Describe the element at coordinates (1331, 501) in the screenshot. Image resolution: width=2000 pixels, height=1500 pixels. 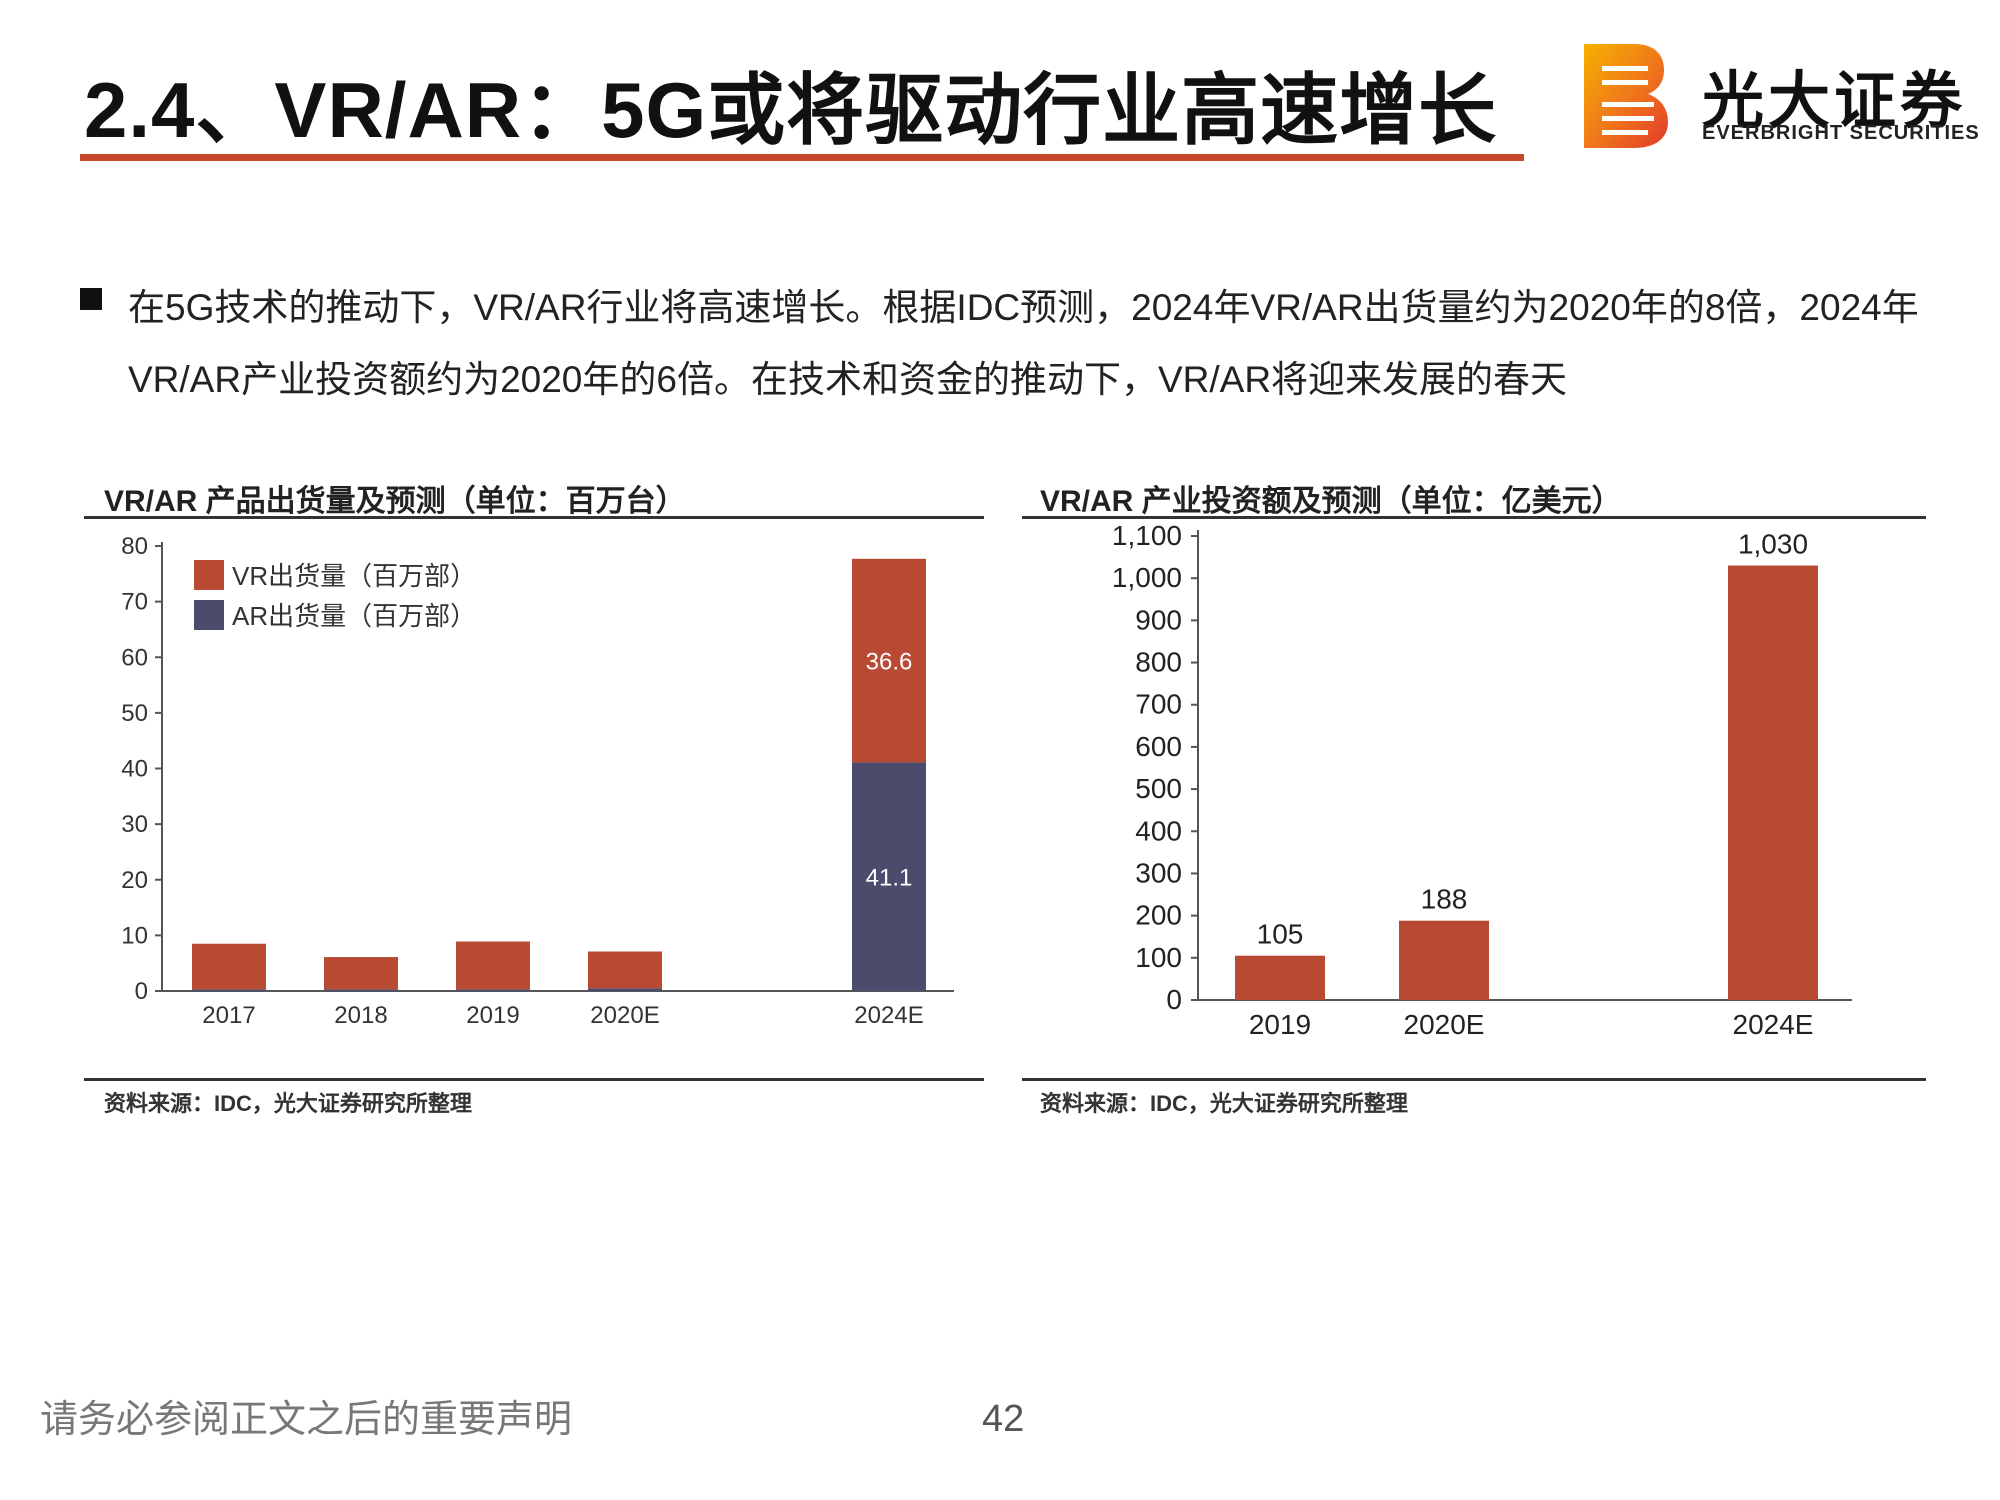
I see `right-chart-title: VR/AR 产业投资额及预测（单位：亿美元）` at that location.